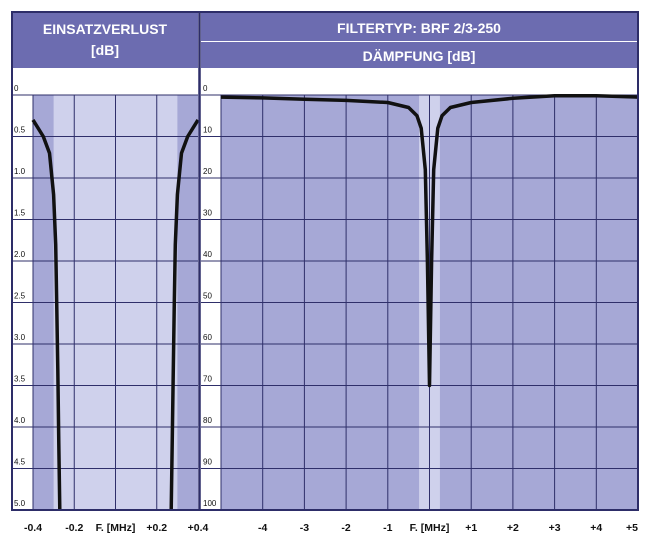 This screenshot has width=650, height=541. I want to click on right-x-tick-label: +1, so click(471, 528).